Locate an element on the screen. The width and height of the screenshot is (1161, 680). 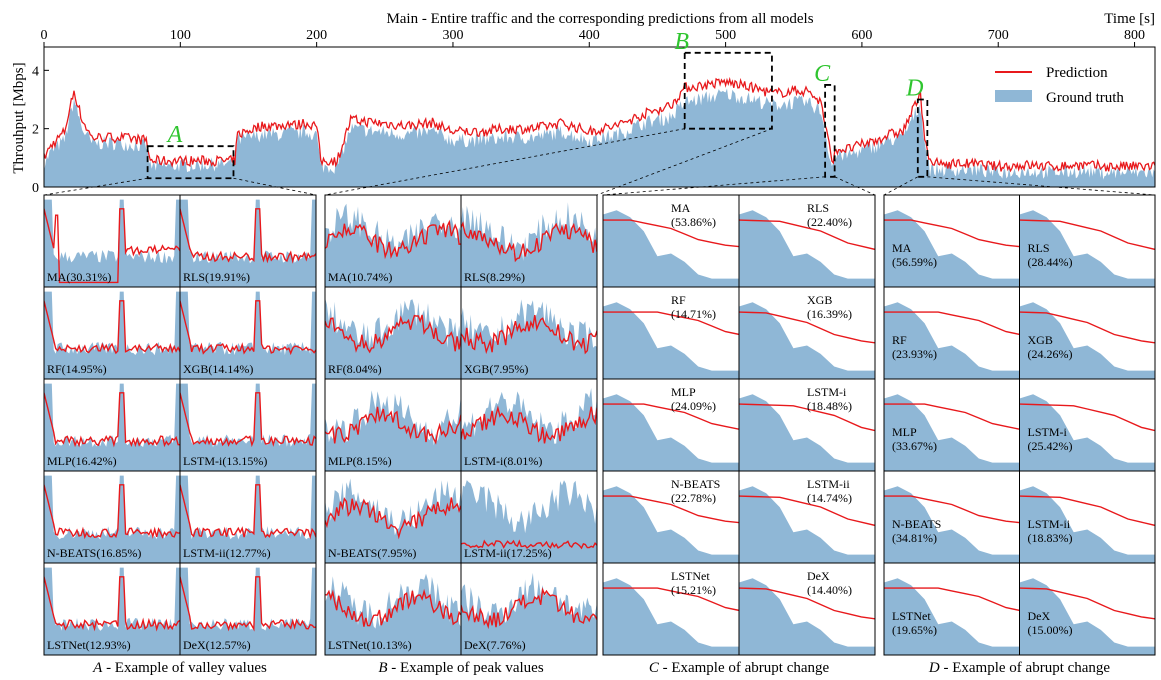
y-tick-label: 2 is located at coordinates (35, 130).